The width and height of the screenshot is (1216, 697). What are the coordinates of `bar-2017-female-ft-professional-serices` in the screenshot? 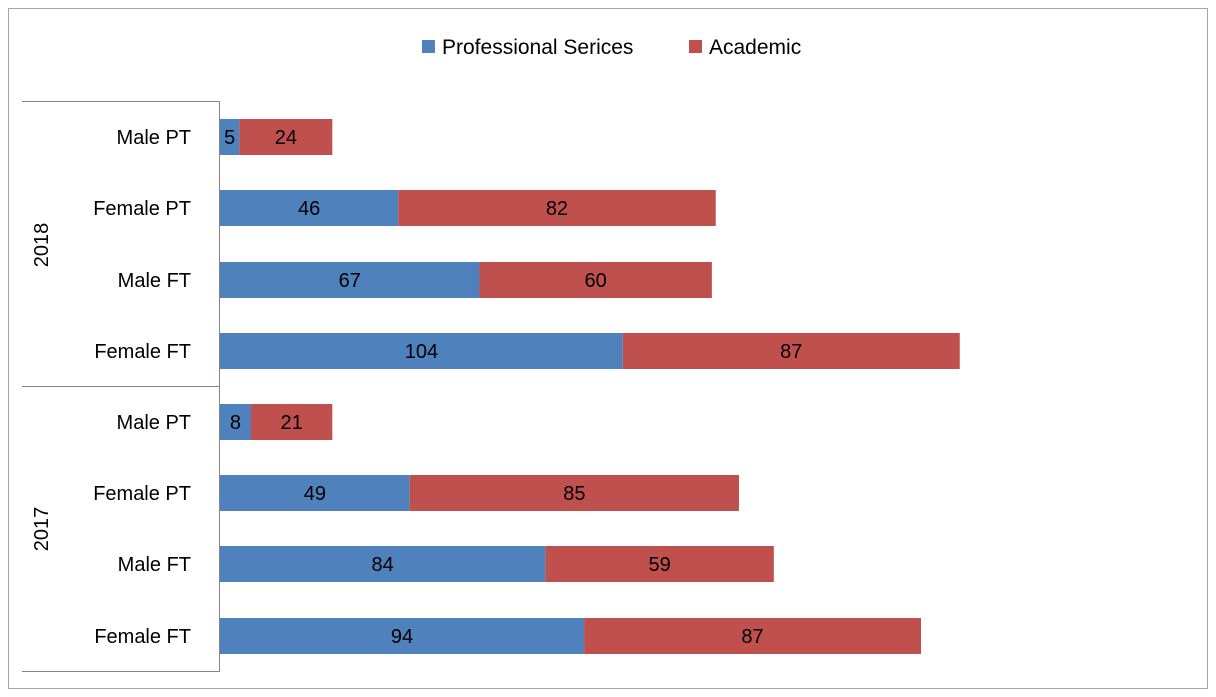 It's located at (402, 636).